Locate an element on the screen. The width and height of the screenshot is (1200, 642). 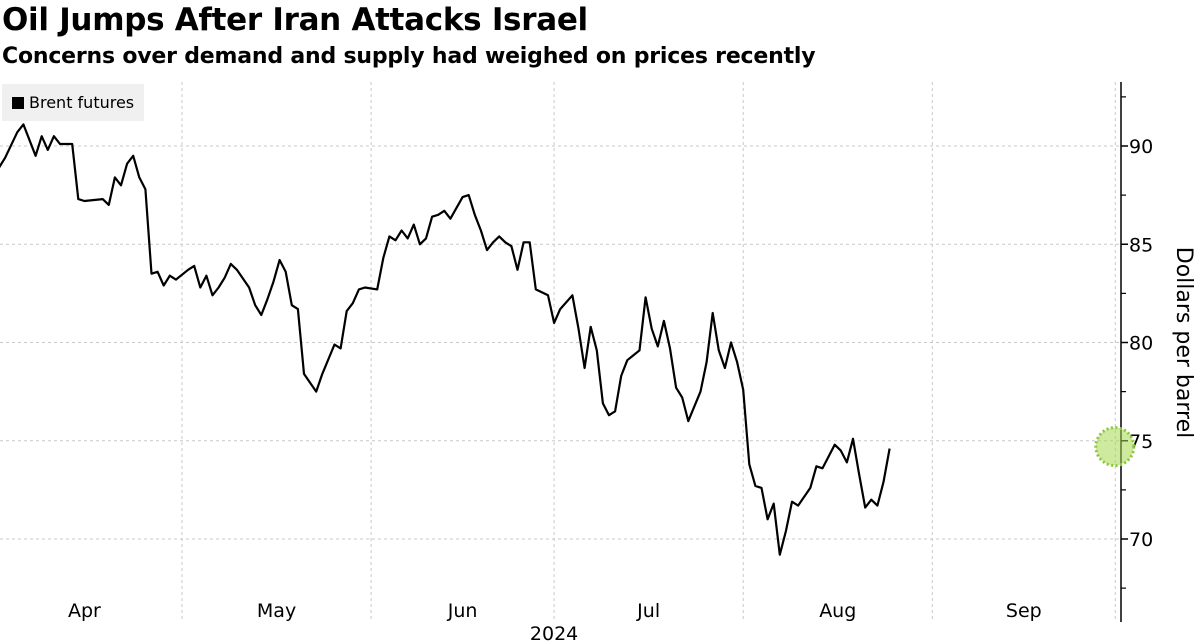
chart-title: Oil Jumps After Iran Attacks Israel is located at coordinates (295, 20).